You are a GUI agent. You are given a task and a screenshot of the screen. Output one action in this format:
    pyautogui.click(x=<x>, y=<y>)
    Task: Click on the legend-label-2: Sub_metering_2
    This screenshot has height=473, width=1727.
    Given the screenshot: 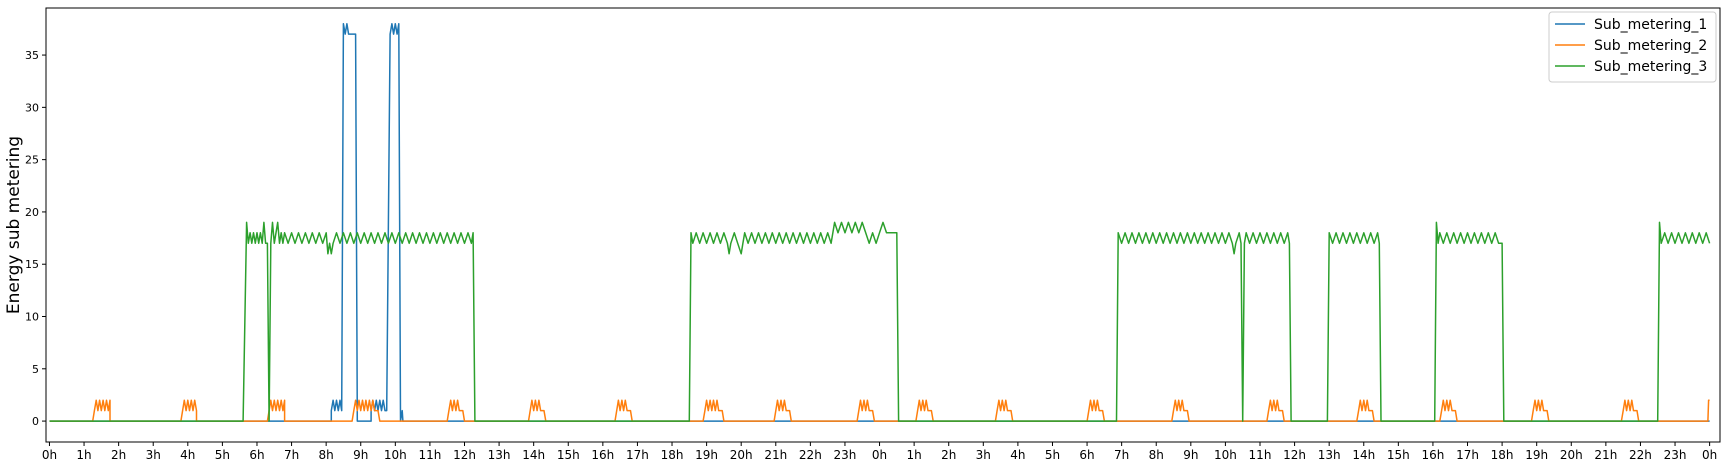 What is the action you would take?
    pyautogui.click(x=1650, y=46)
    